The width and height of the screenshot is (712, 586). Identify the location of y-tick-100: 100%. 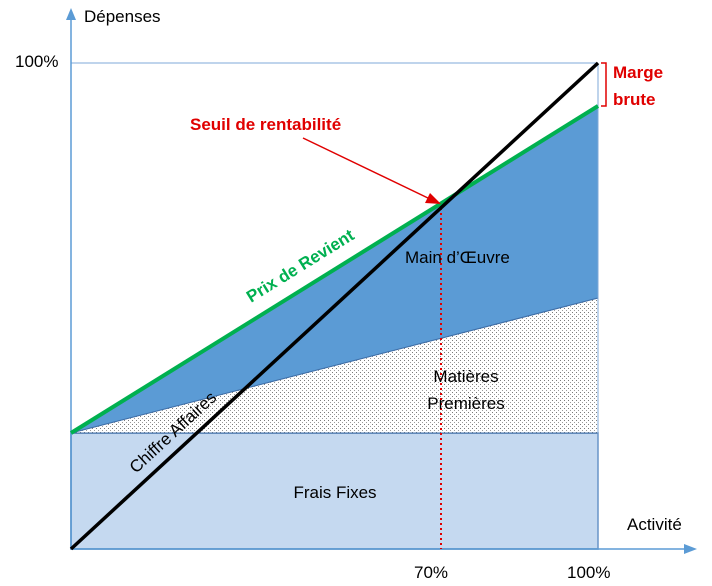
(36, 61).